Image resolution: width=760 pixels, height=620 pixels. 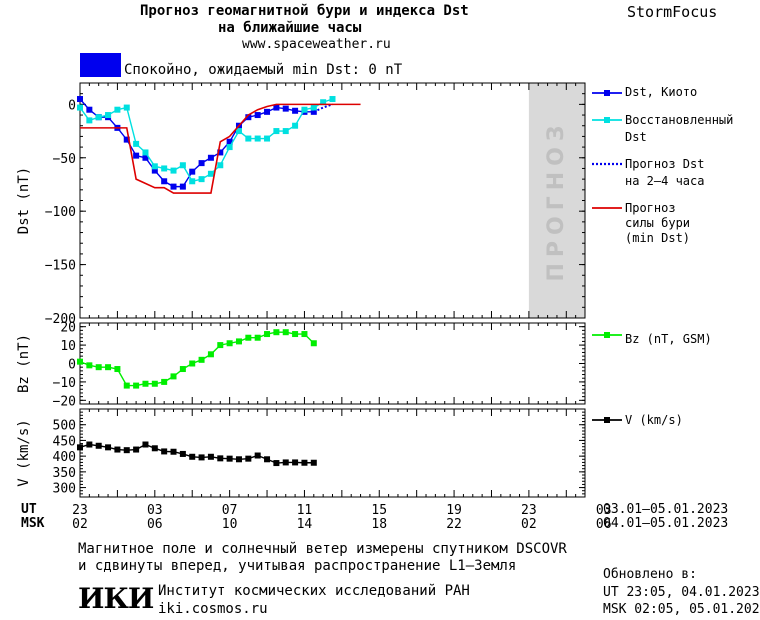 I want to click on x-tick-label-msk: 14, so click(x=305, y=524).